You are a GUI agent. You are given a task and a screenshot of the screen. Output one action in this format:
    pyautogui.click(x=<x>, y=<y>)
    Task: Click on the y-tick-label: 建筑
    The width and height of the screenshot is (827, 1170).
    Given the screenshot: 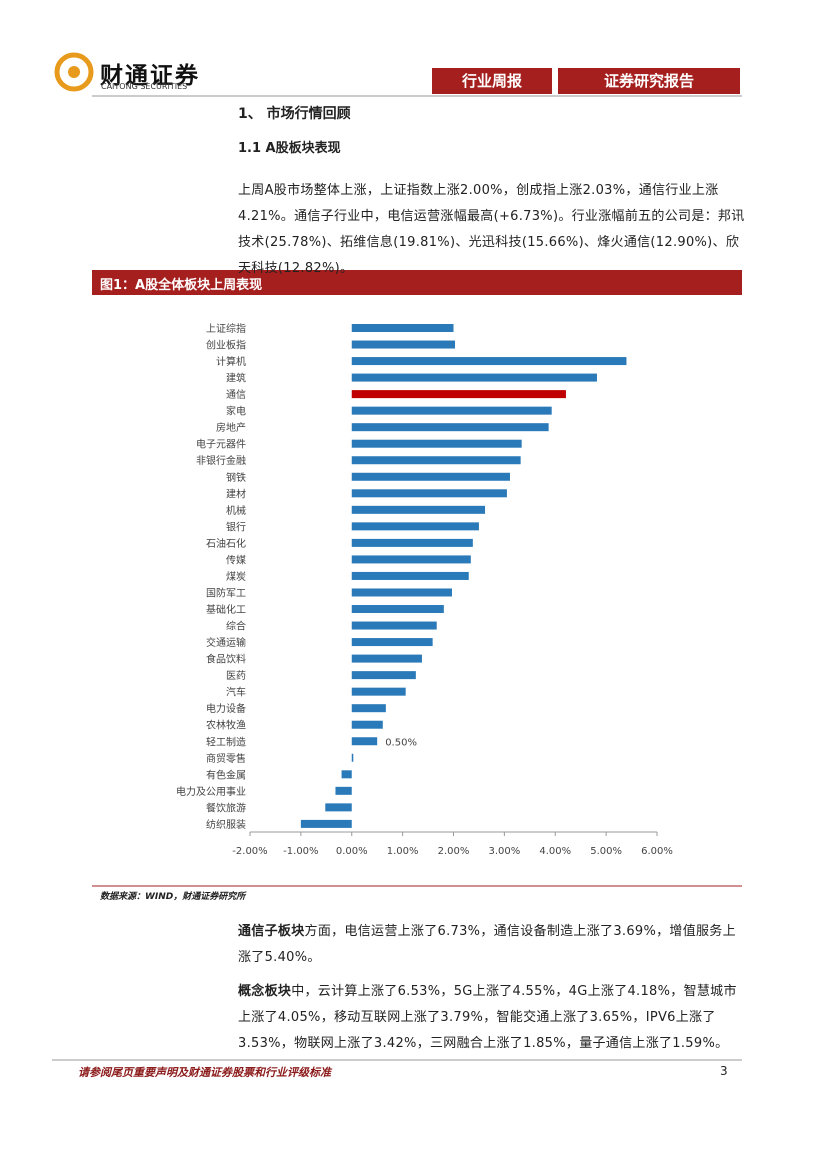 What is the action you would take?
    pyautogui.click(x=236, y=378)
    